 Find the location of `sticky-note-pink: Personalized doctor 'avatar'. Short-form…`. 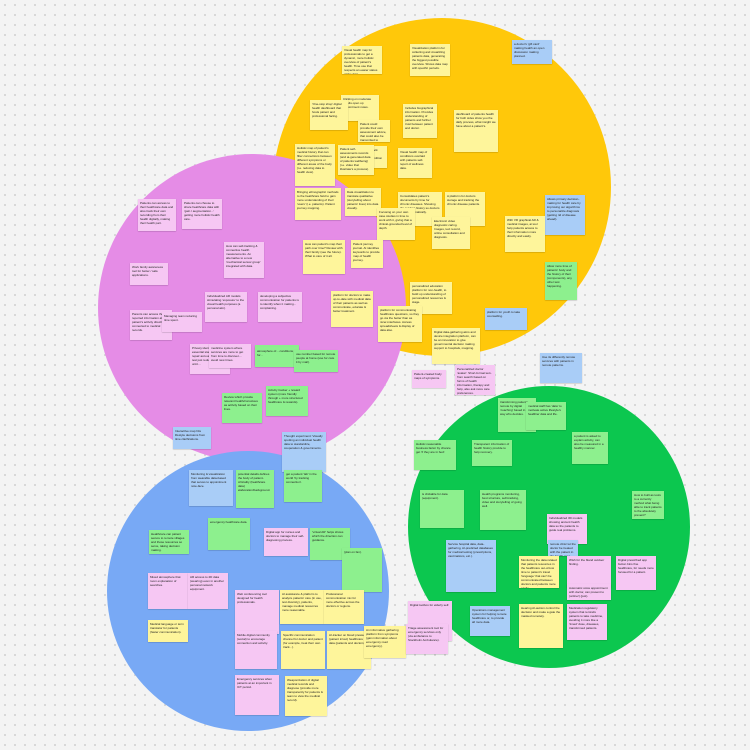

sticky-note-pink: Personalized doctor 'avatar'. Short-form… is located at coordinates (475, 380).